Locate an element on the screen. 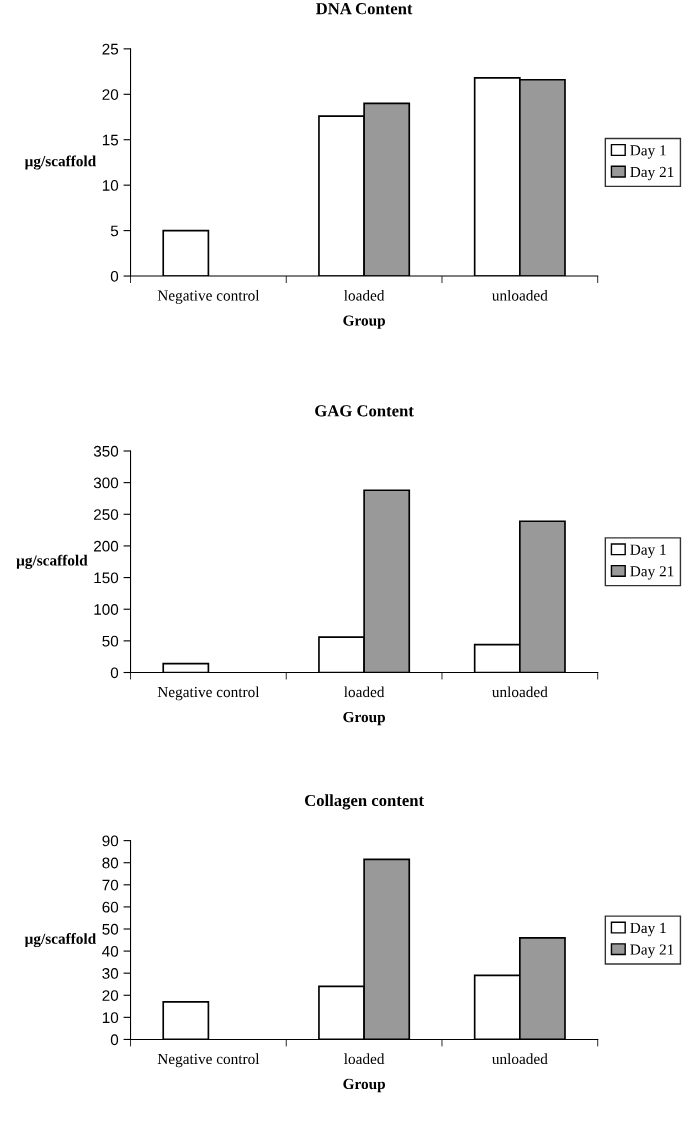 The width and height of the screenshot is (687, 1136). y-tick-label: 80 is located at coordinates (110, 863).